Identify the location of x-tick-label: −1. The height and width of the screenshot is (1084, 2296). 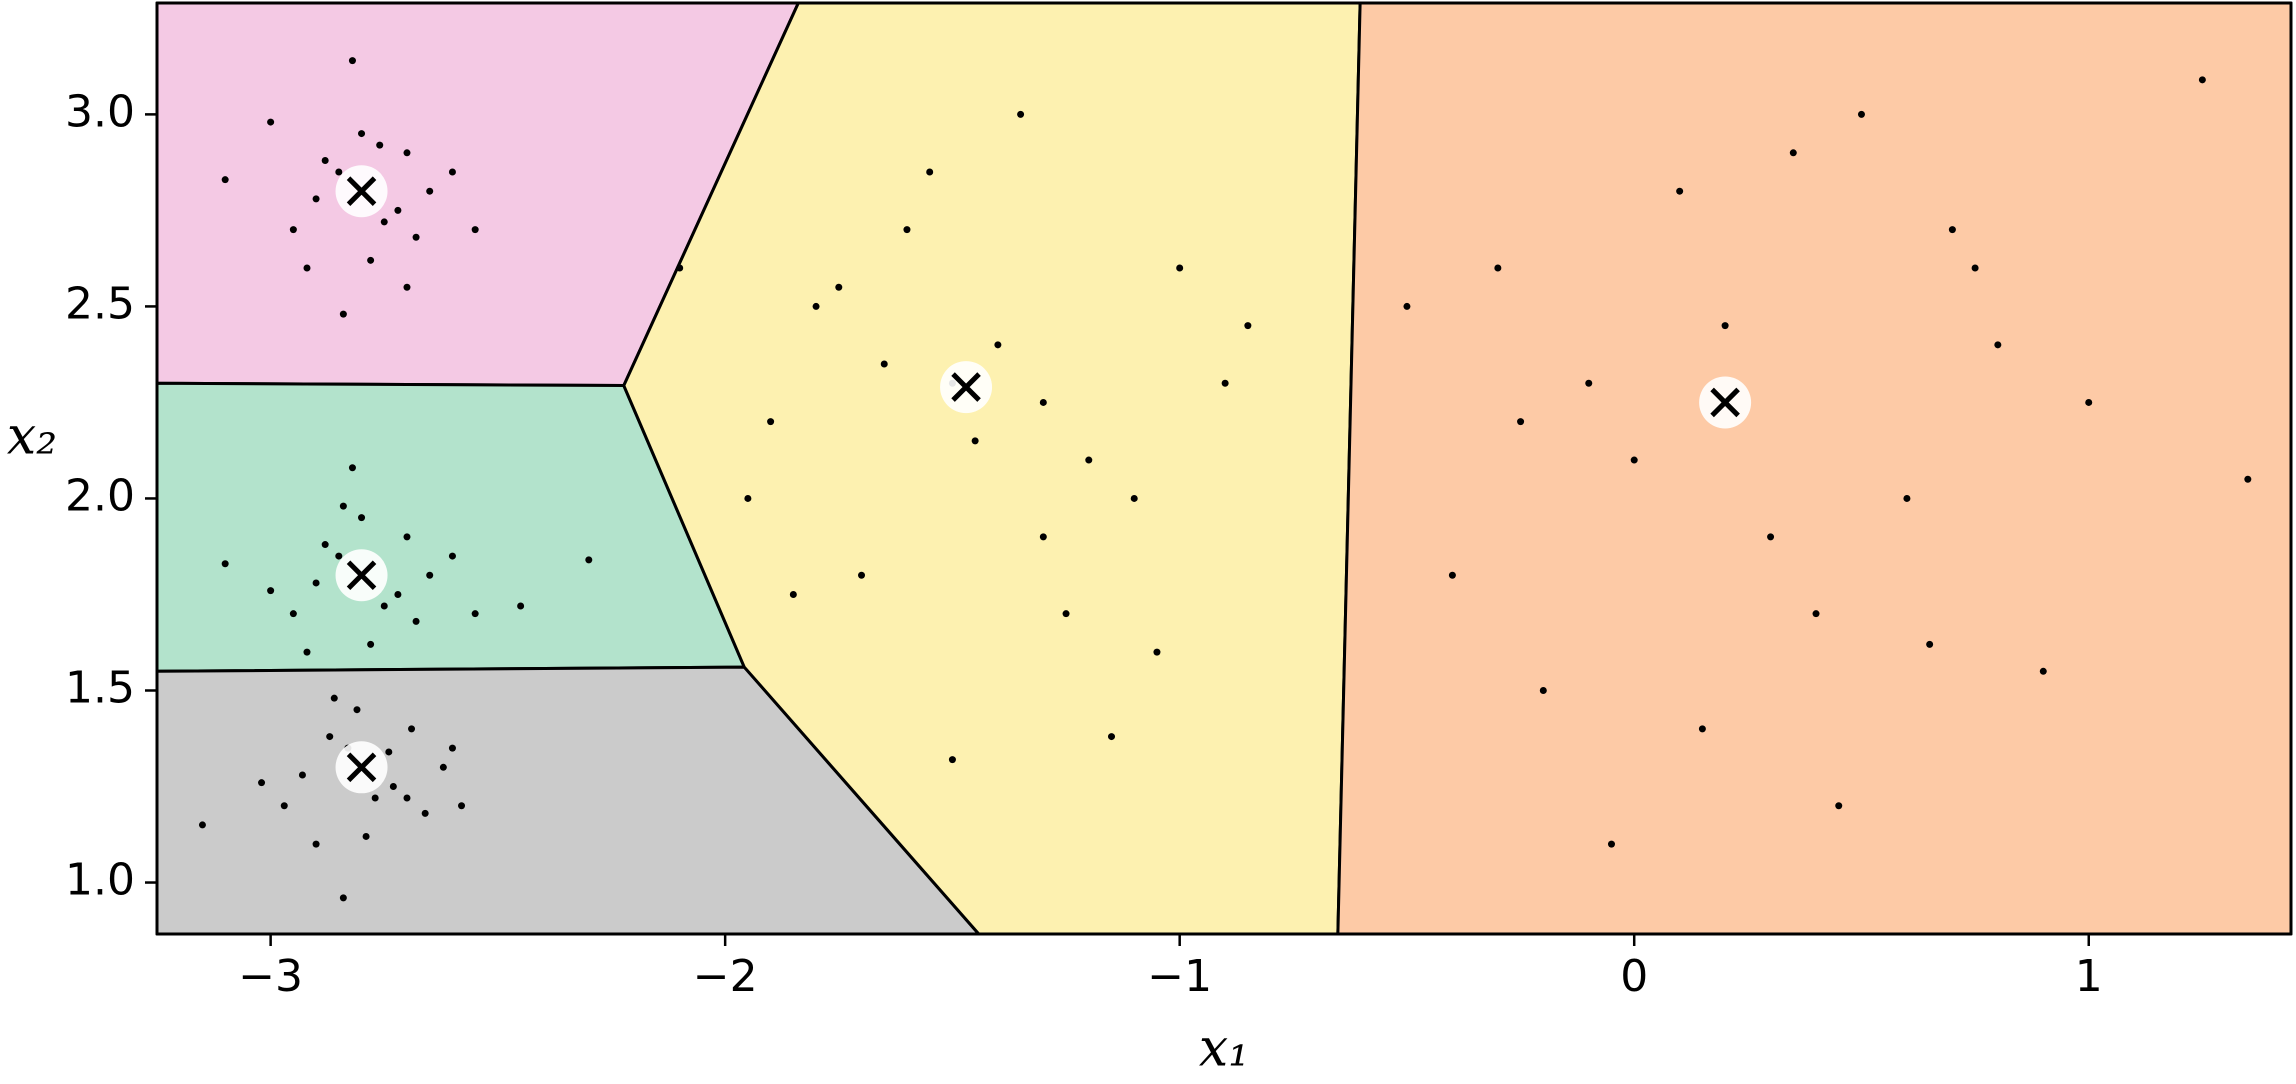
(1179, 976).